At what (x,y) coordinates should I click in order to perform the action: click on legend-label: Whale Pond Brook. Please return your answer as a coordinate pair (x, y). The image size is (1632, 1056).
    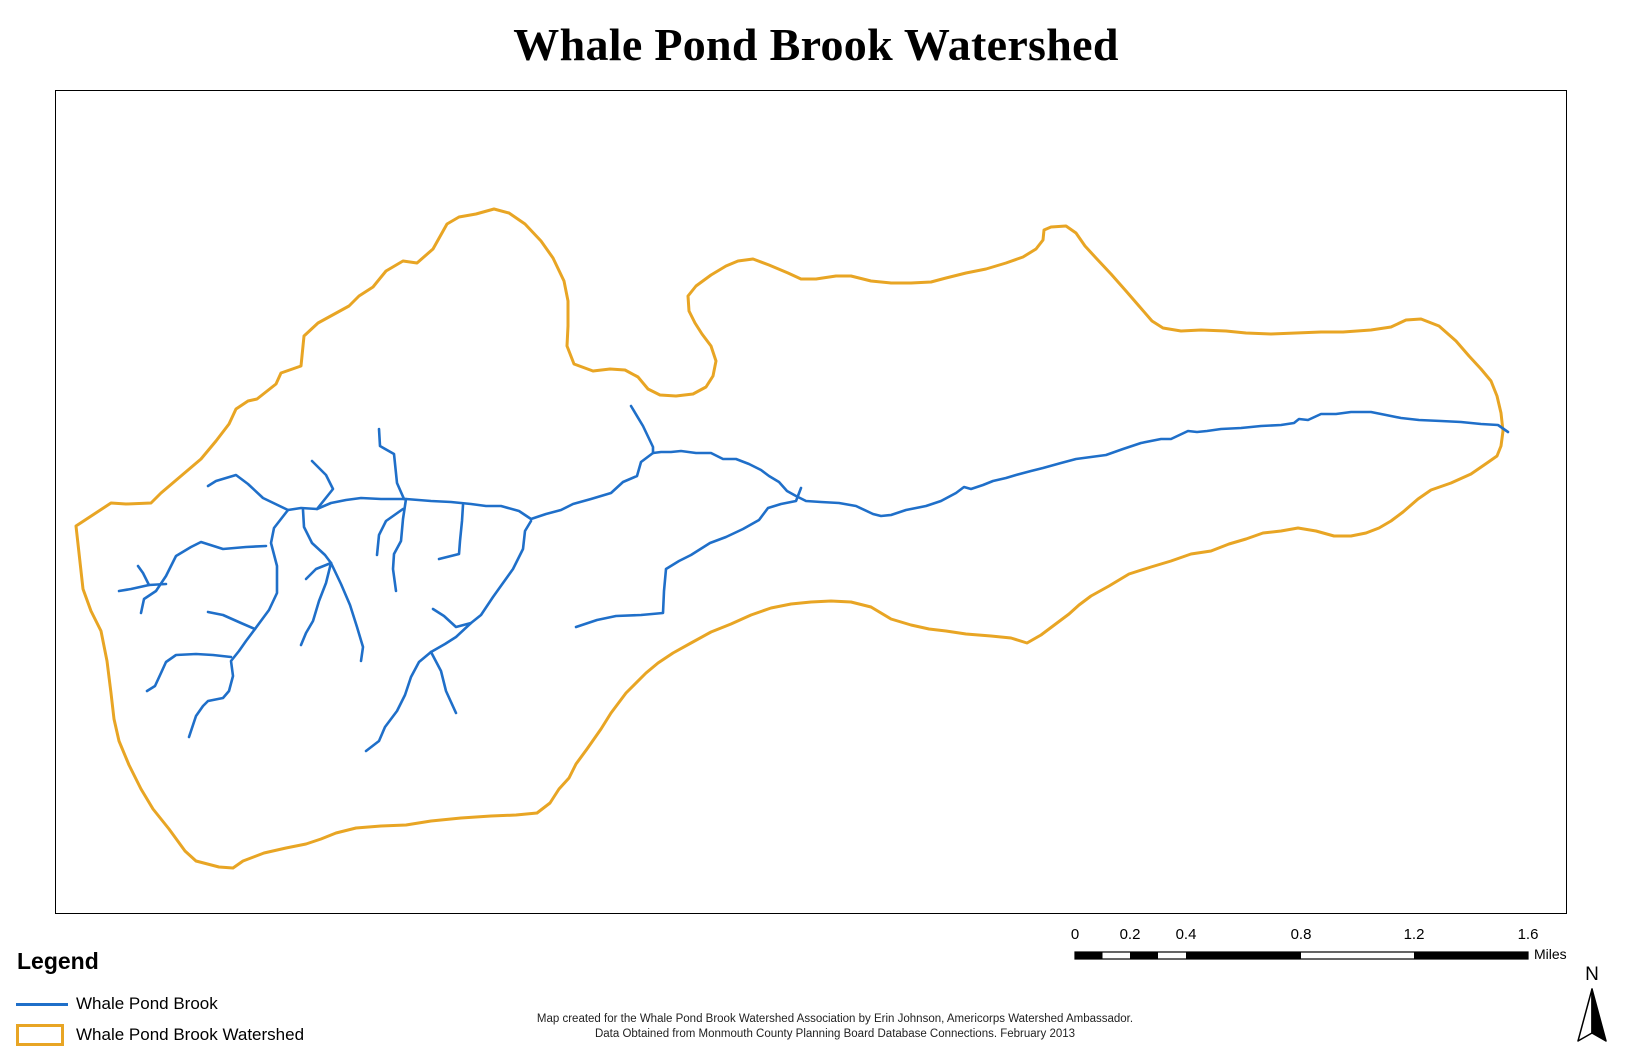
    Looking at the image, I should click on (147, 1003).